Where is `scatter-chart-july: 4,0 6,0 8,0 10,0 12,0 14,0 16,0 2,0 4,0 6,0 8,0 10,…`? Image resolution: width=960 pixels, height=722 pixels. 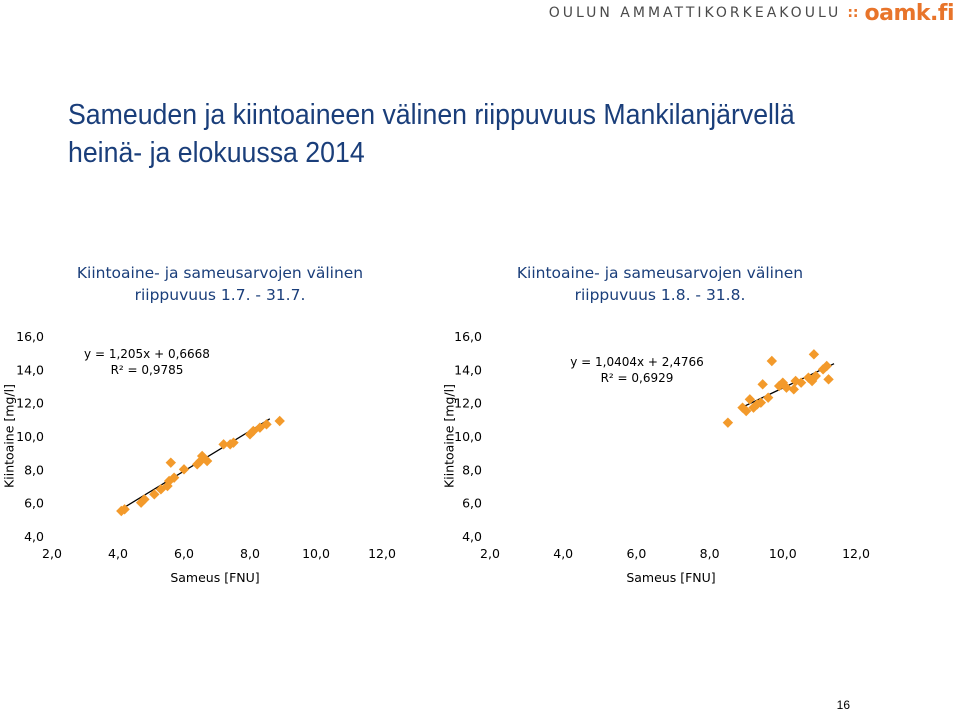
scatter-chart-july: 4,0 6,0 8,0 10,0 12,0 14,0 16,0 2,0 4,0 6,0 8,0 10,… is located at coordinates (199, 457).